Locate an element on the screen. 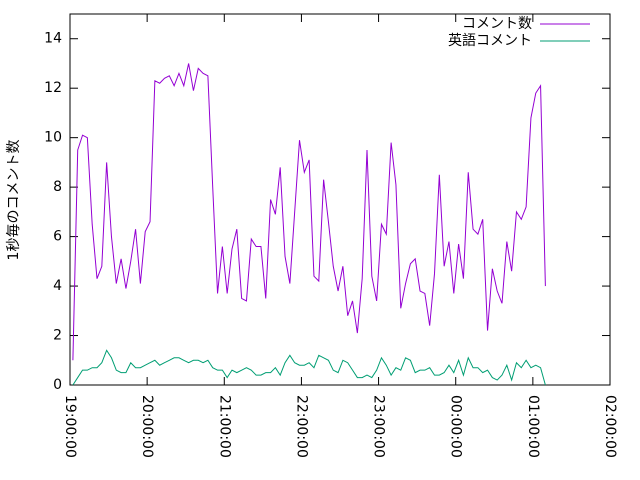 The image size is (640, 480). x-tick-label: 22:00:00 is located at coordinates (301, 426).